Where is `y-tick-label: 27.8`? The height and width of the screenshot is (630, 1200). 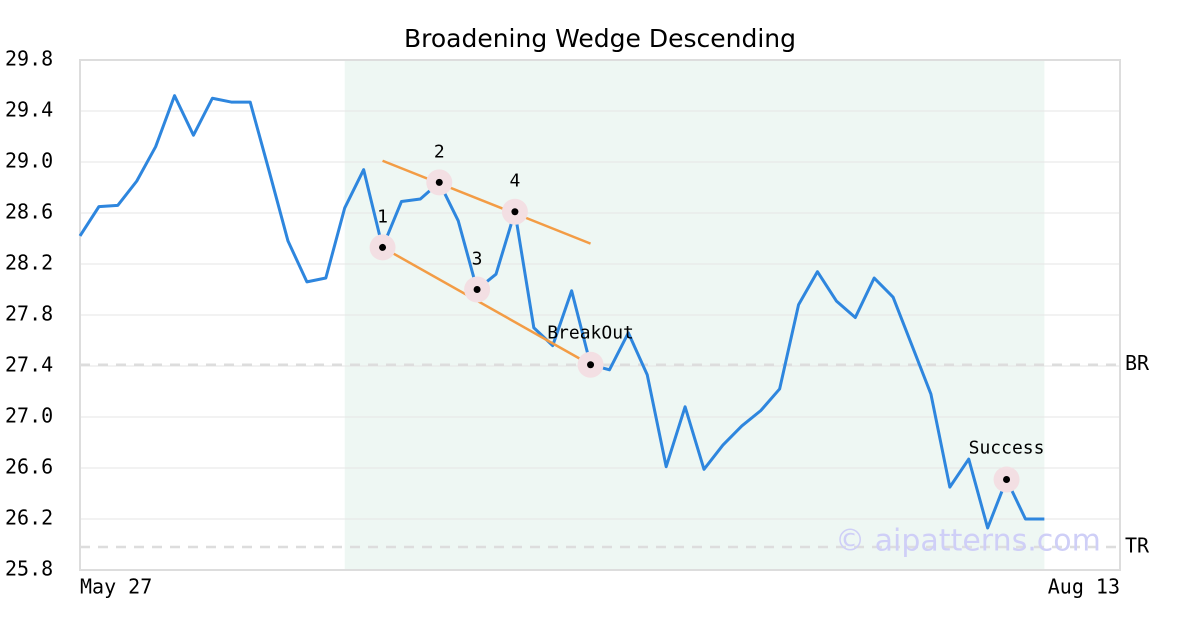 y-tick-label: 27.8 is located at coordinates (29, 314).